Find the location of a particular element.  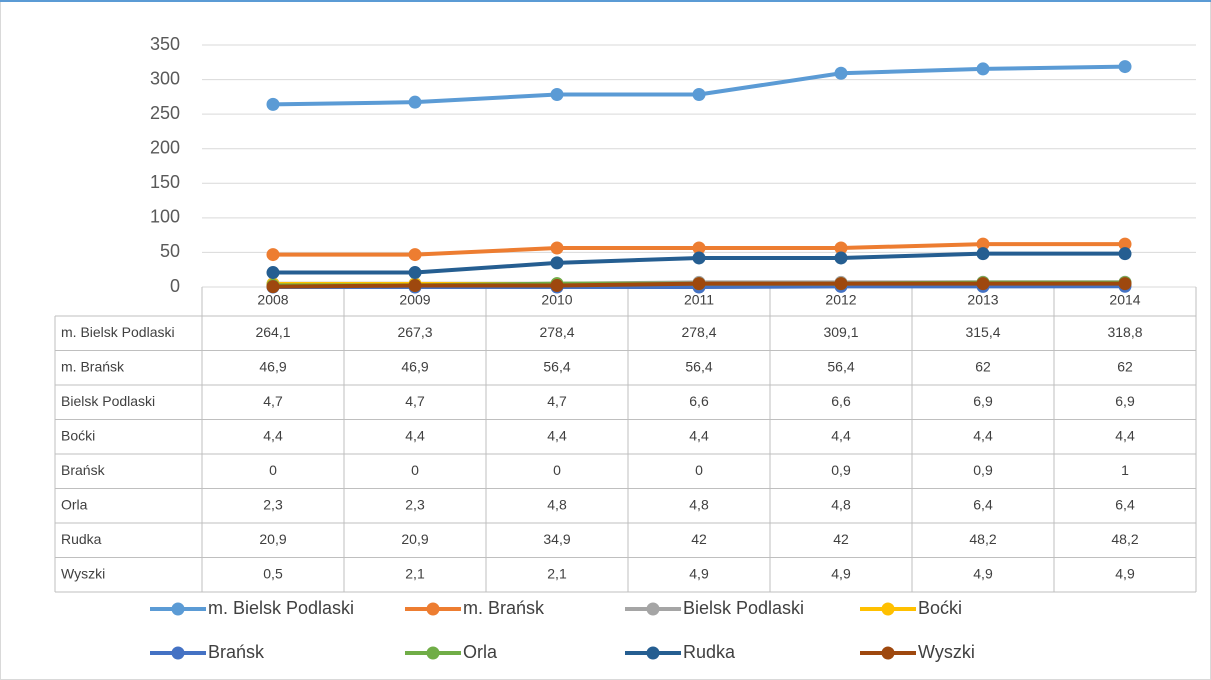

legend-label: Wyszki is located at coordinates (946, 652).